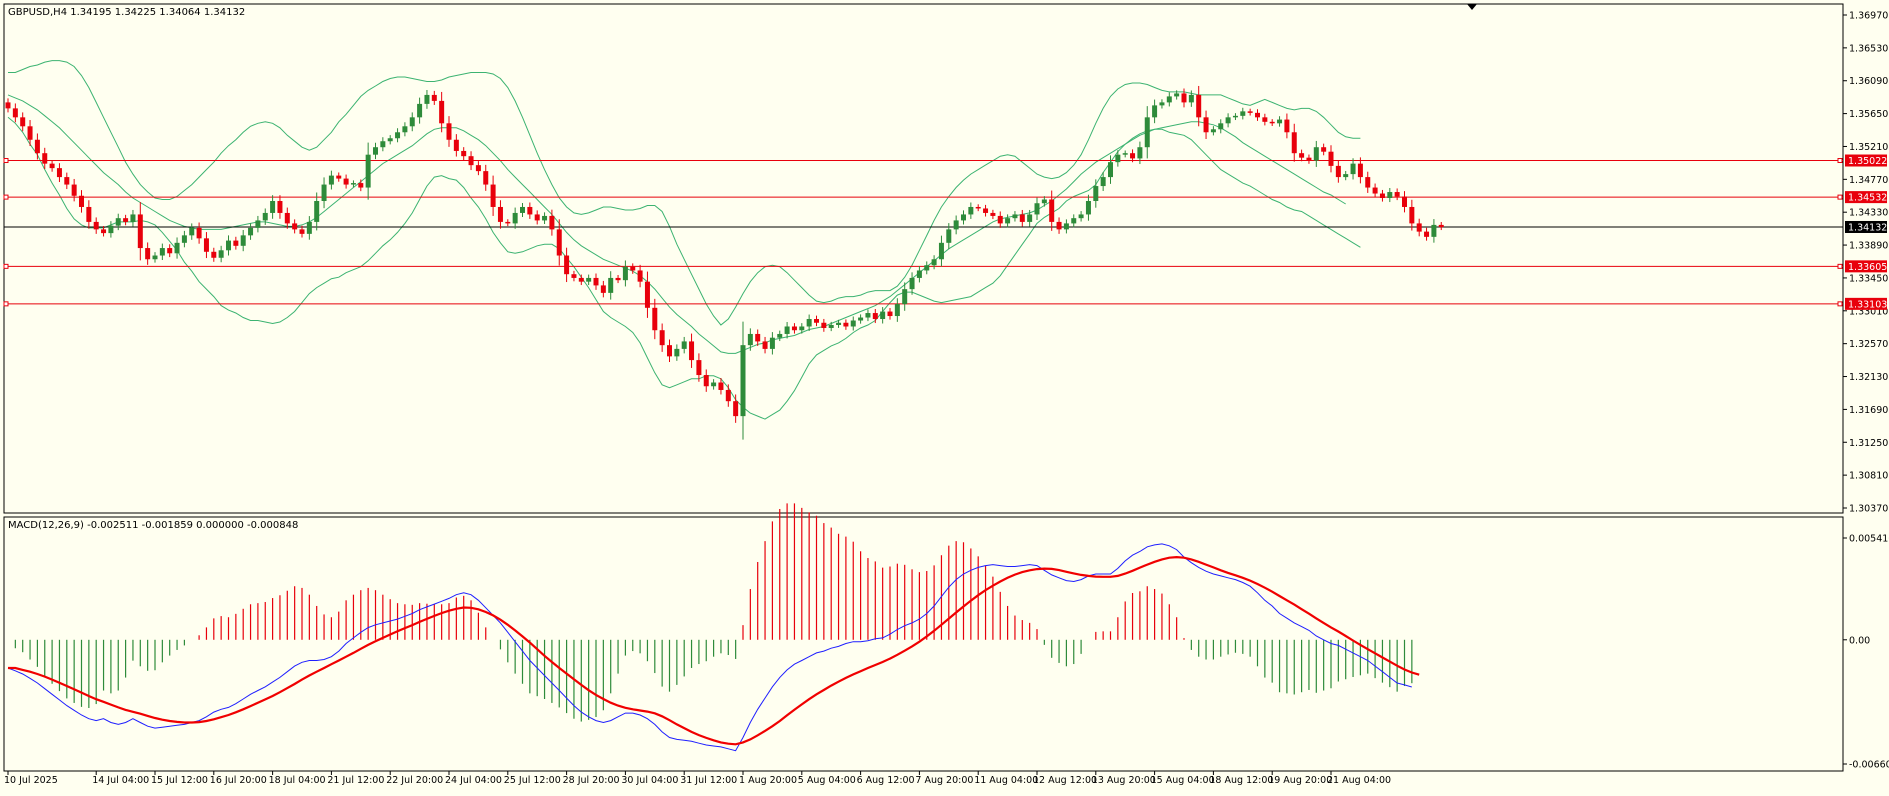  Describe the element at coordinates (1124, 780) in the screenshot. I see `time-tick-label: 13 Aug 20:00` at that location.